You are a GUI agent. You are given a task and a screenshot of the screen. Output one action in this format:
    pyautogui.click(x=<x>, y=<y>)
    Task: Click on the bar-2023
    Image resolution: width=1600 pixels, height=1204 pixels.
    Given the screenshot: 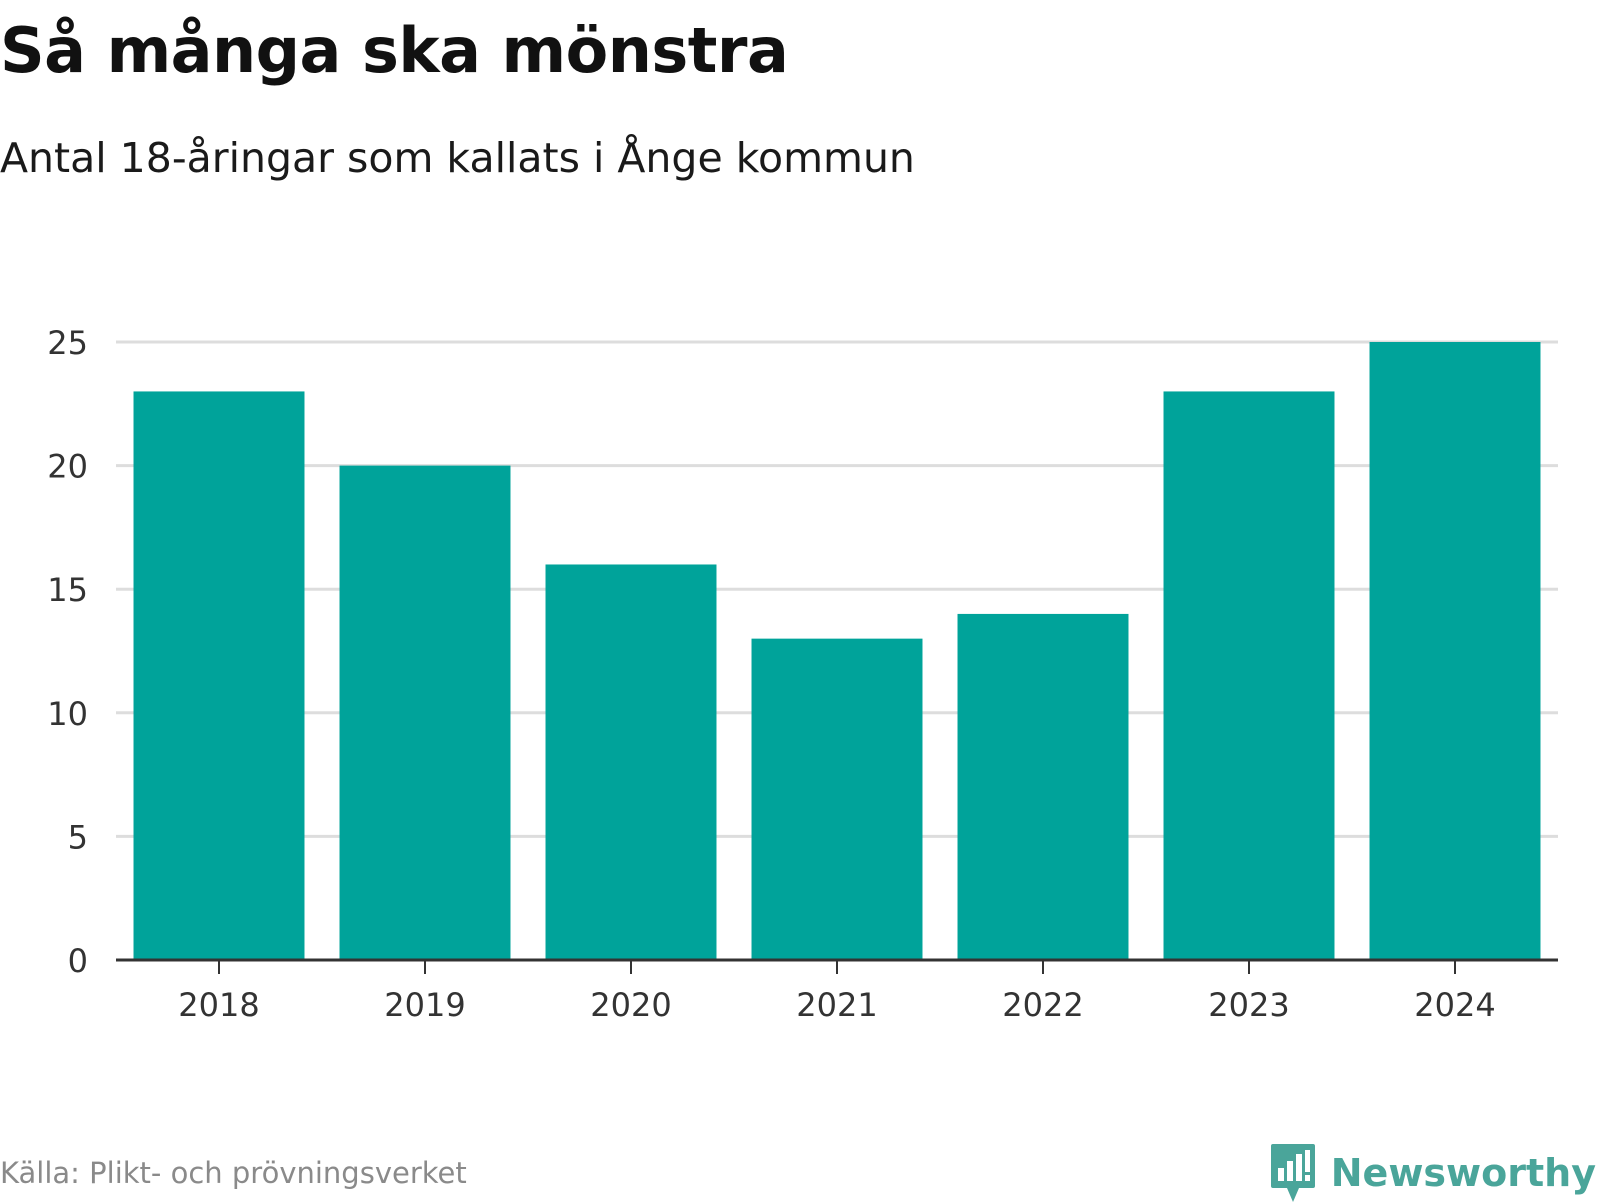 What is the action you would take?
    pyautogui.click(x=1249, y=675)
    